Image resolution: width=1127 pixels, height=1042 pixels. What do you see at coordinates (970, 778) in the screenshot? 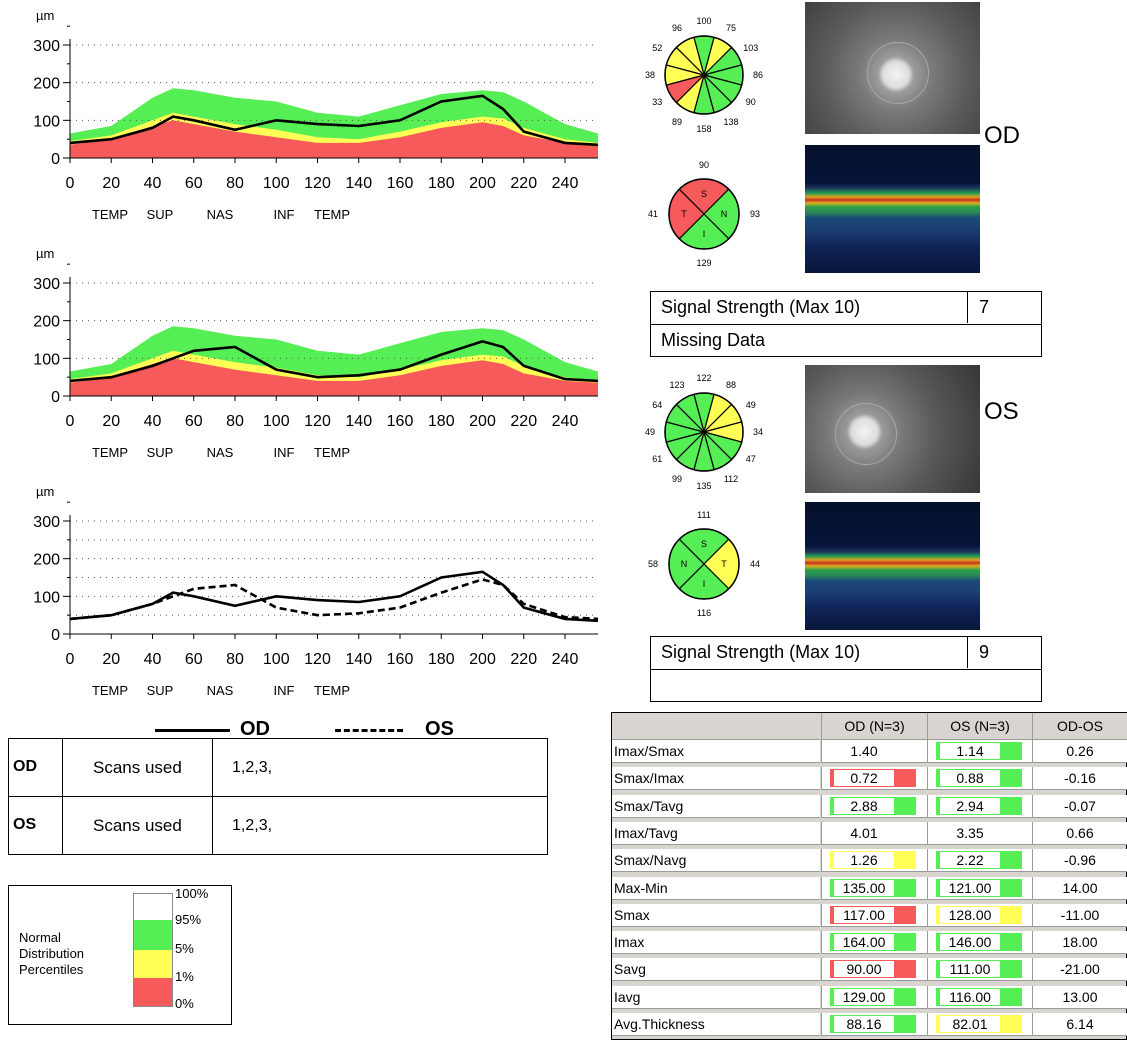
I see `metric-value: 0.88` at bounding box center [970, 778].